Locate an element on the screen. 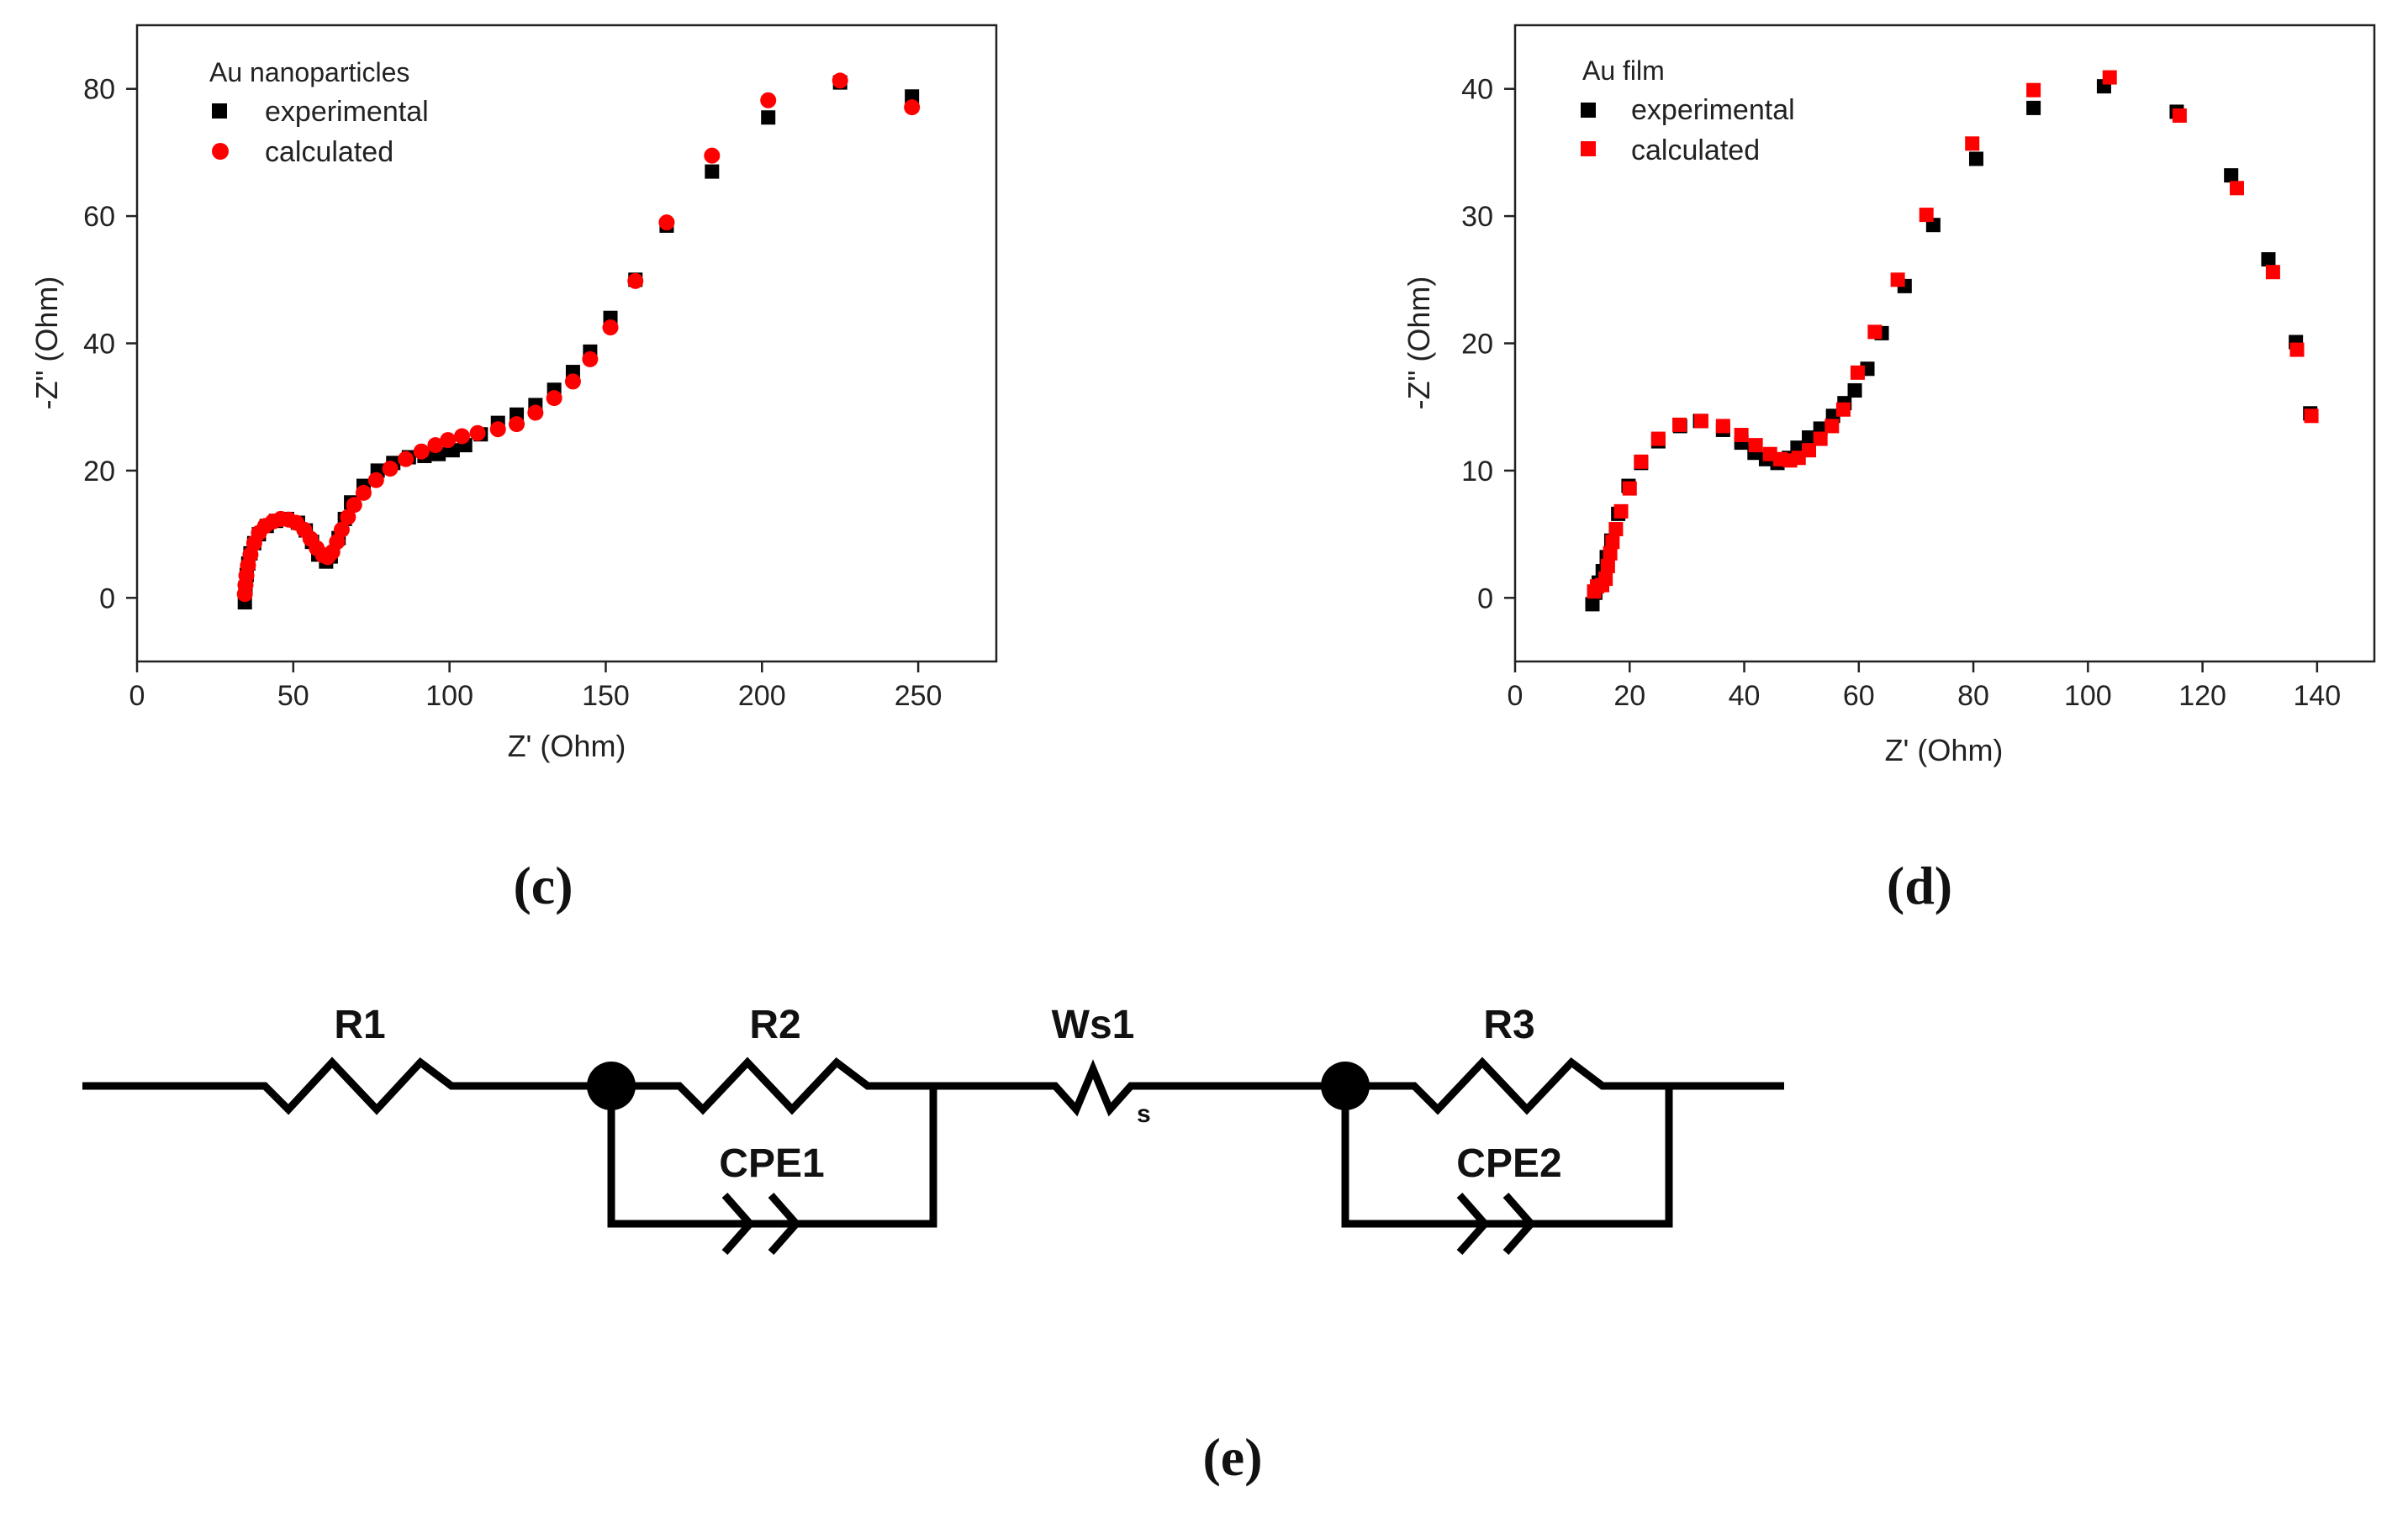 The width and height of the screenshot is (2408, 1523). legend-label-calculated-d: calculated is located at coordinates (1696, 150).